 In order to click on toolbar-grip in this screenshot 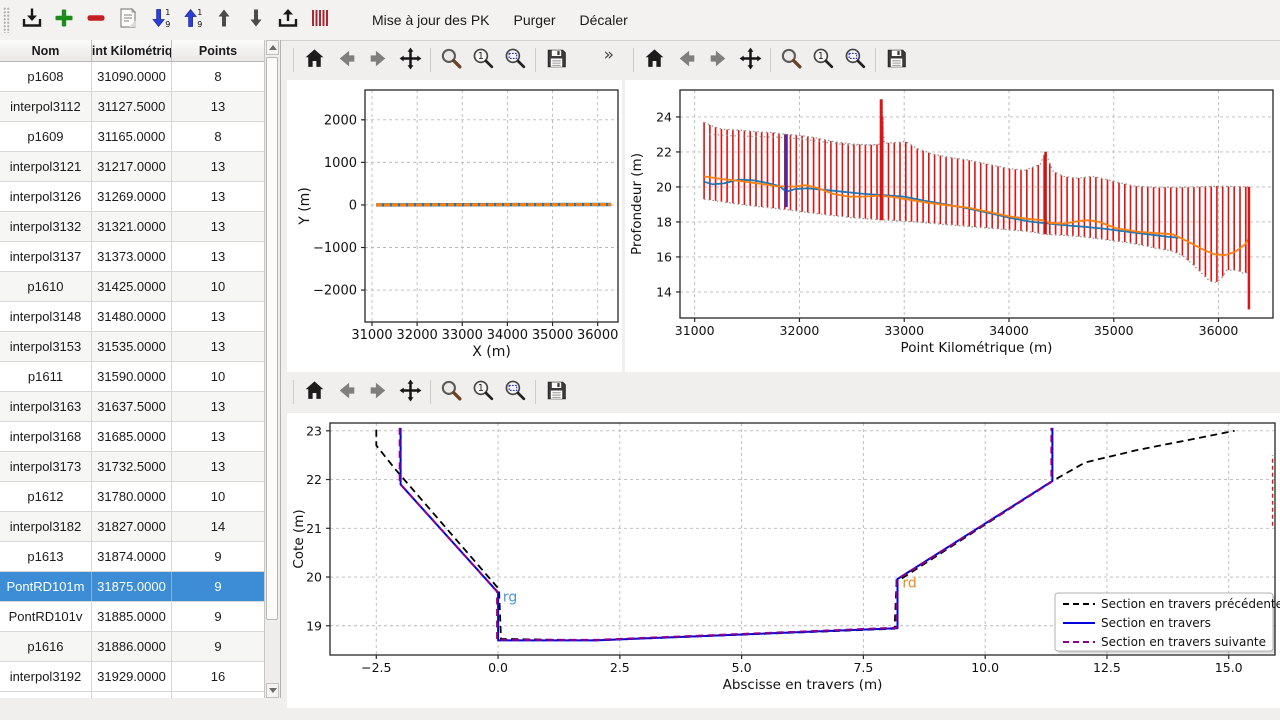, I will do `click(6, 20)`.